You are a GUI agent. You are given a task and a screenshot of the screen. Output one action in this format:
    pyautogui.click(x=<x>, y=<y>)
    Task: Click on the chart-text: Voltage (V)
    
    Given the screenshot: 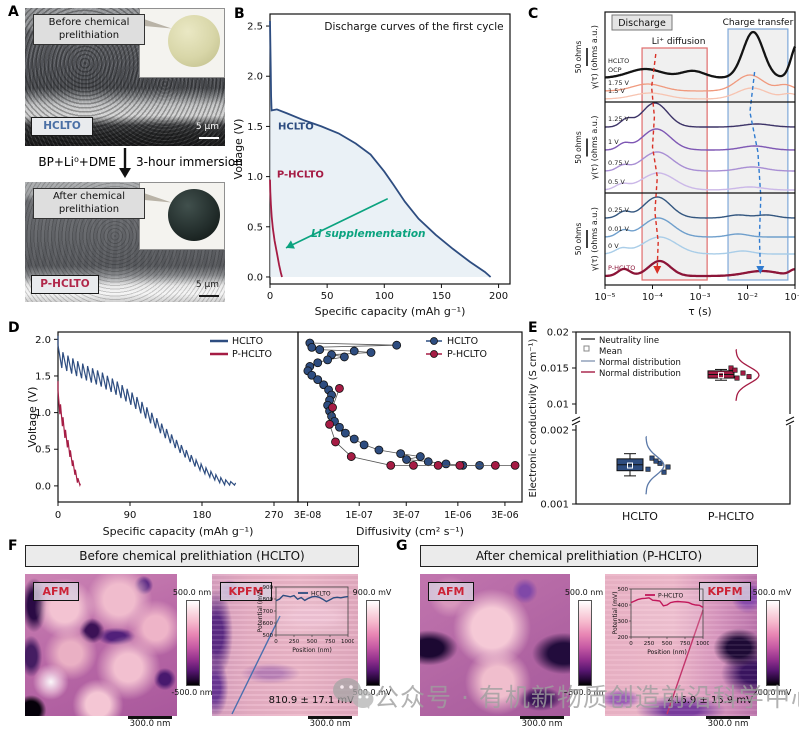 What is the action you would take?
    pyautogui.click(x=33, y=417)
    